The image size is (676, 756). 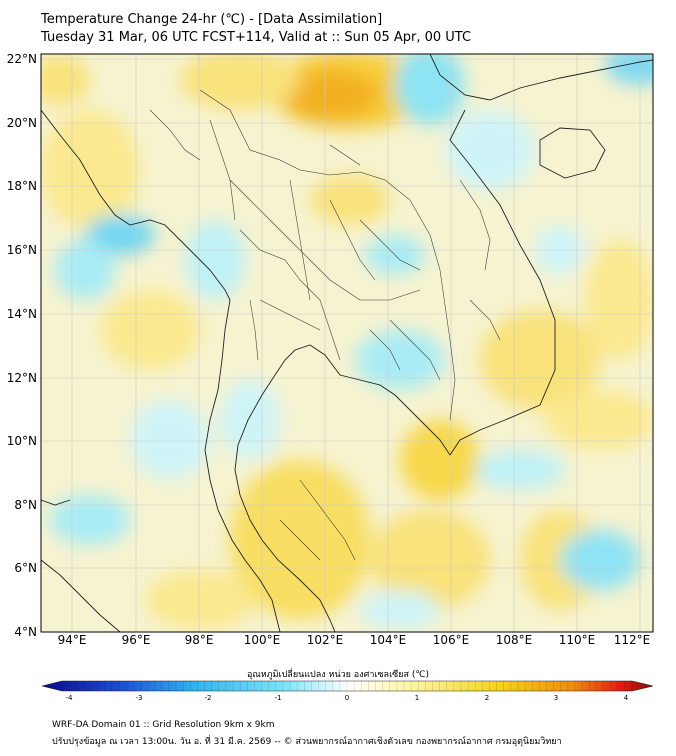 What do you see at coordinates (22, 441) in the screenshot?
I see `lat-label: 10°N` at bounding box center [22, 441].